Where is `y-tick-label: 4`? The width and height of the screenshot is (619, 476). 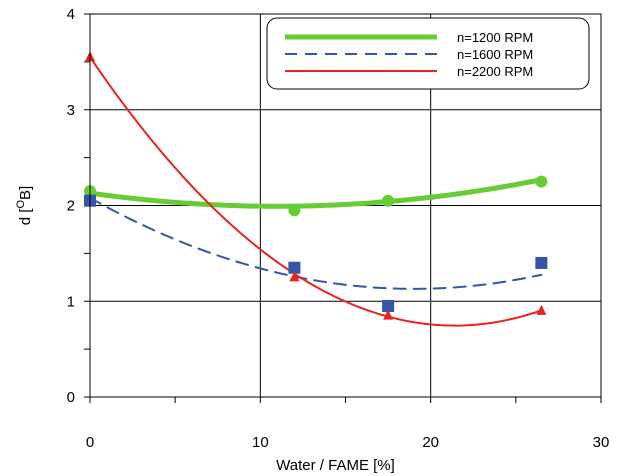 y-tick-label: 4 is located at coordinates (71, 14).